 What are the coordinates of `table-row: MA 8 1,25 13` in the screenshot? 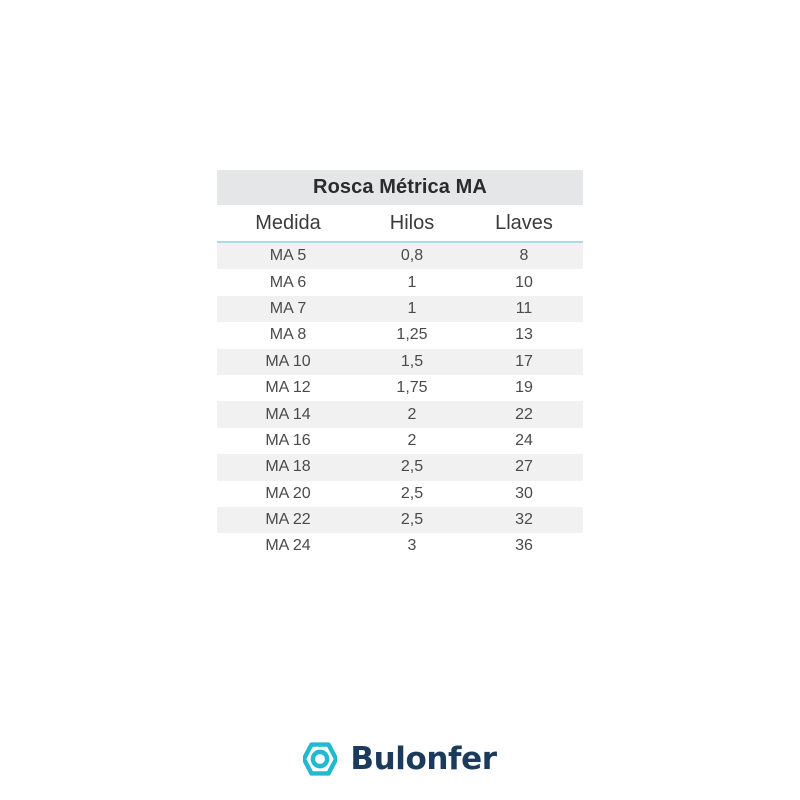 It's located at (400, 335).